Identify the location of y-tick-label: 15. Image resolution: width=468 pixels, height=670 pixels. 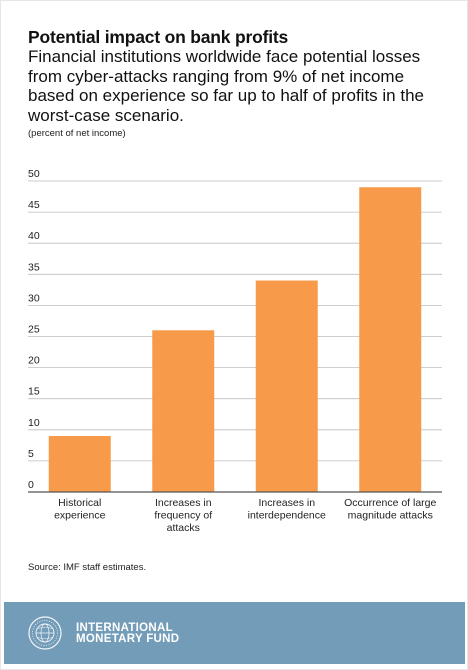
(34, 392).